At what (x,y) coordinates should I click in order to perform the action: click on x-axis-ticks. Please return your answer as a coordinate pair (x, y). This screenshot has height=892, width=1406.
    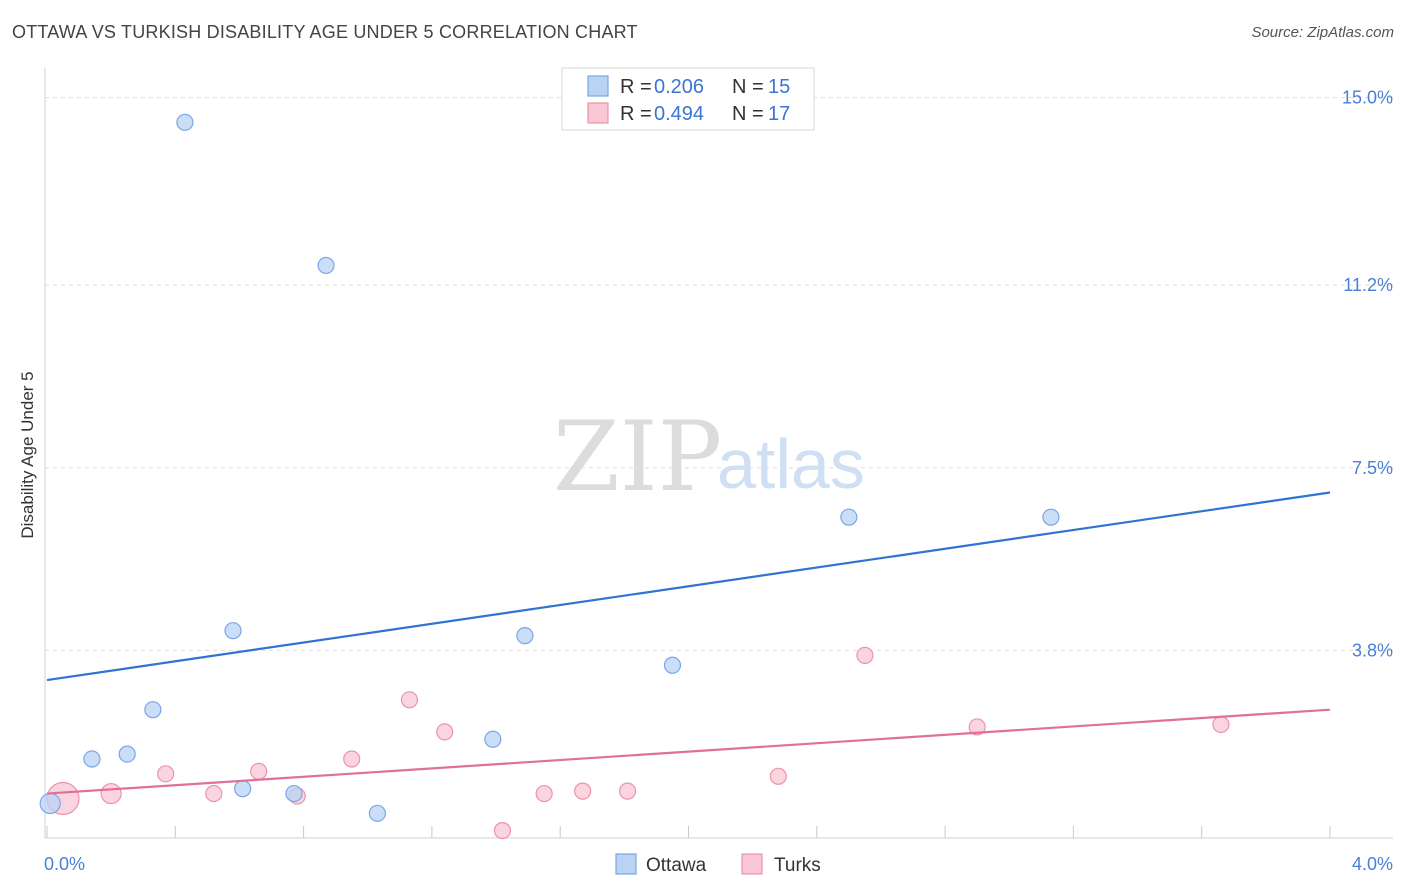
    Looking at the image, I should click on (688, 832).